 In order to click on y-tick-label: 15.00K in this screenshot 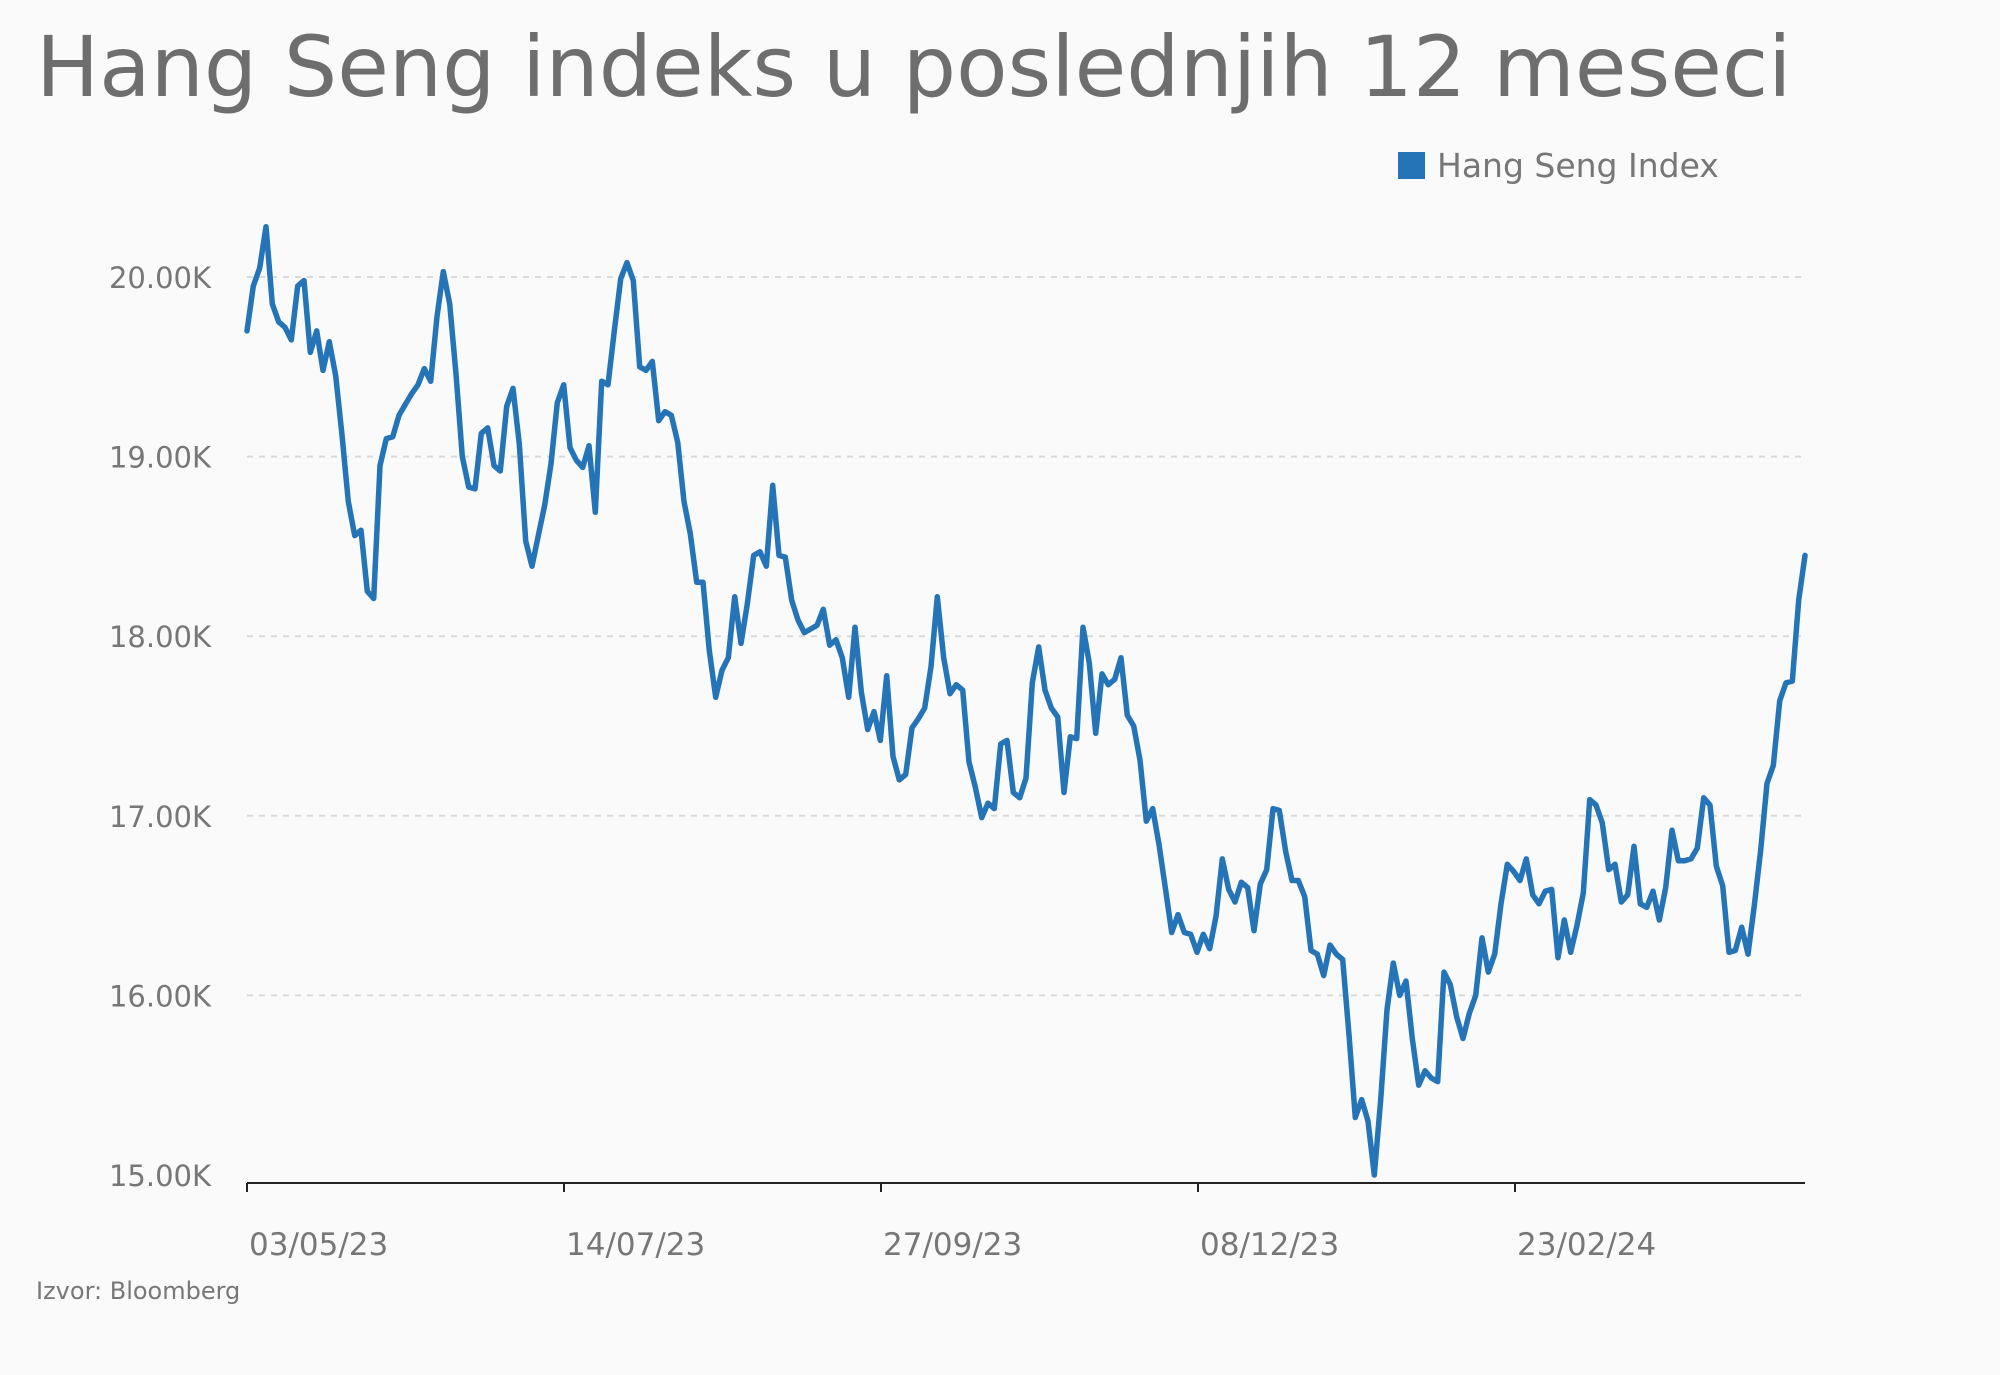, I will do `click(160, 1176)`.